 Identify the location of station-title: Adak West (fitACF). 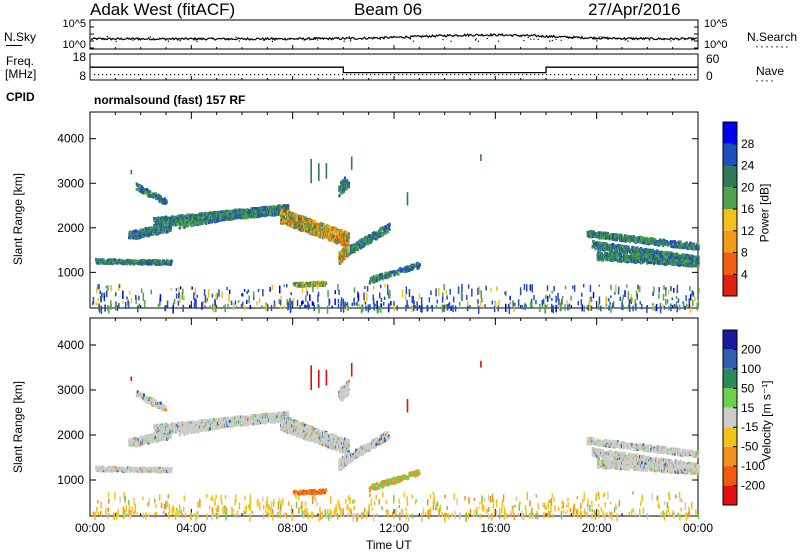
(163, 9).